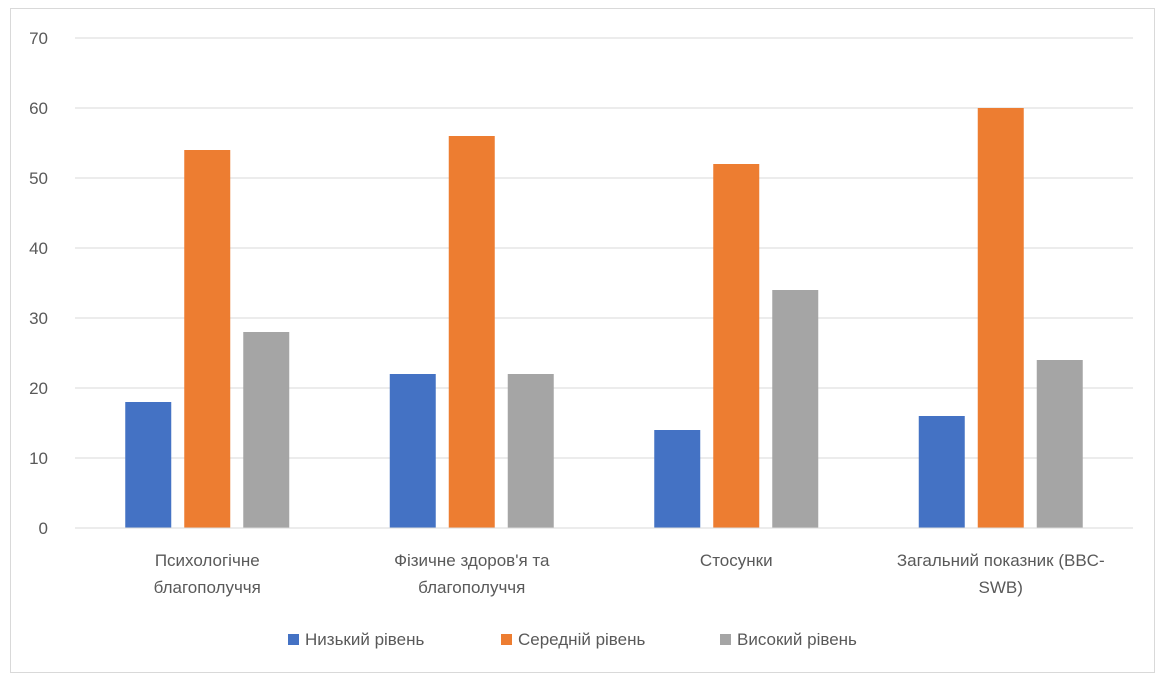 Image resolution: width=1164 pixels, height=677 pixels. What do you see at coordinates (38, 248) in the screenshot?
I see `y-tick-label: 40` at bounding box center [38, 248].